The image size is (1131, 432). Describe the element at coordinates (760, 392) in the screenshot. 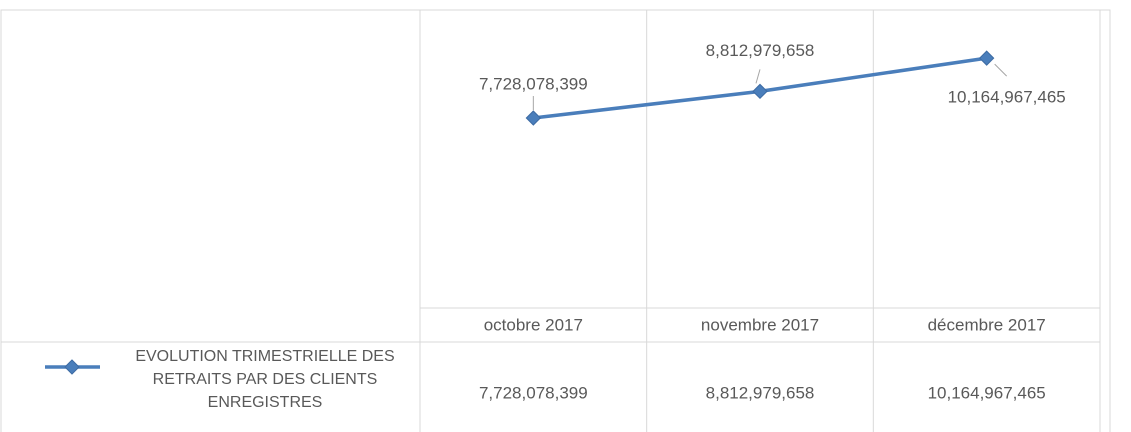

I see `table-value: 8,812,979,658` at that location.